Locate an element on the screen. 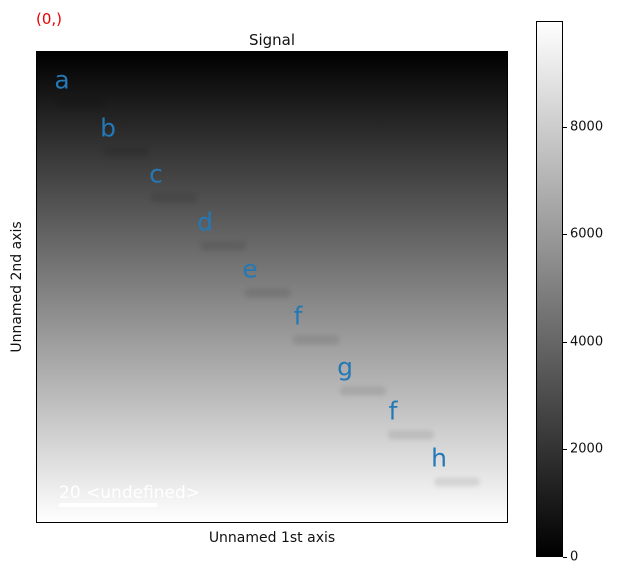 The width and height of the screenshot is (640, 581). colorbar is located at coordinates (549, 289).